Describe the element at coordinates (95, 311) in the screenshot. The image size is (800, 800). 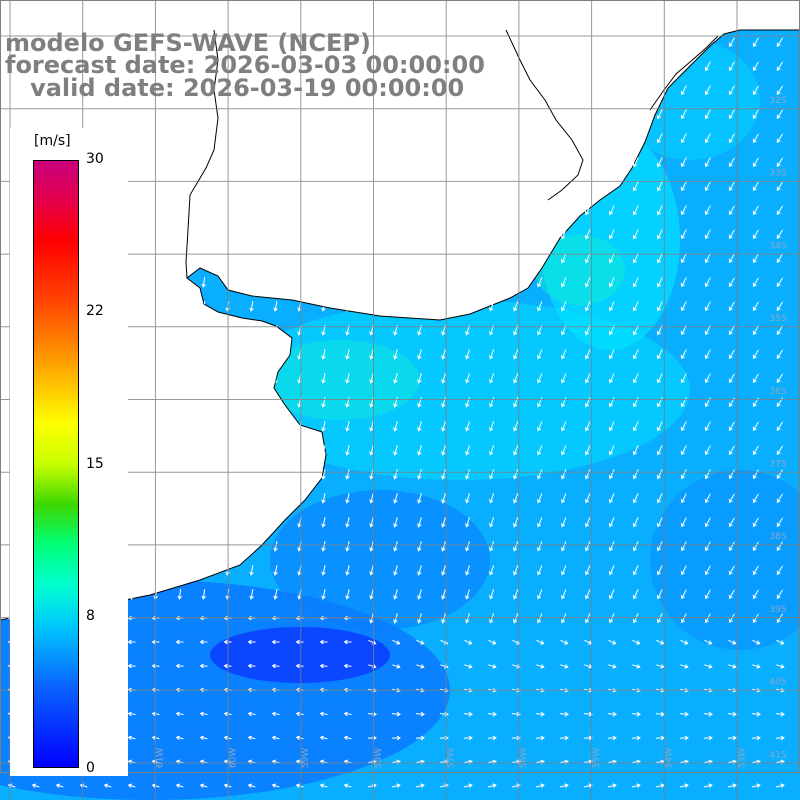
I see `colorbar-tick-label: 22` at that location.